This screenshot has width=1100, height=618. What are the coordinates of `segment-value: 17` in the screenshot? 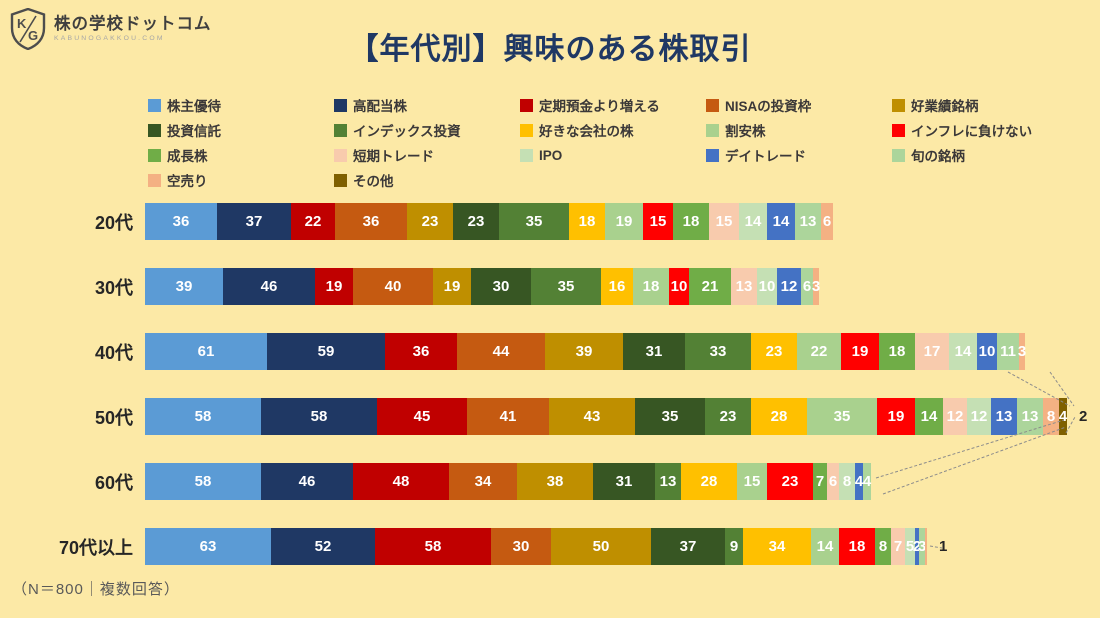 It's located at (932, 351).